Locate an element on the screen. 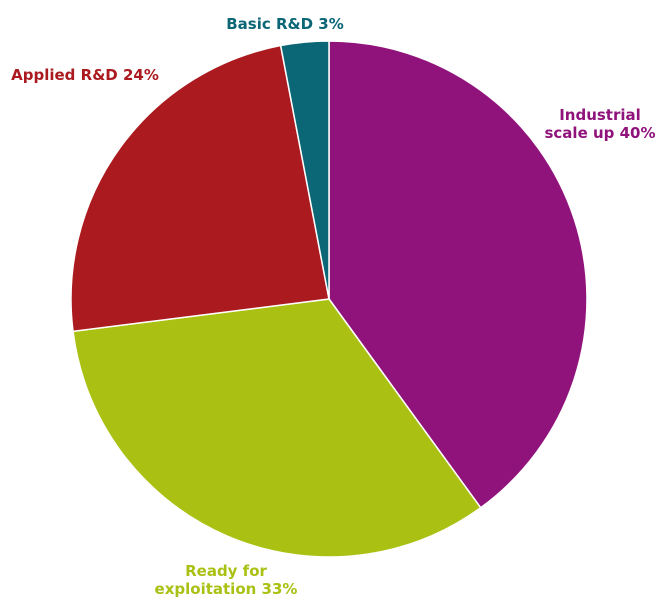  slice-label-line: scale up 40% is located at coordinates (599, 133).